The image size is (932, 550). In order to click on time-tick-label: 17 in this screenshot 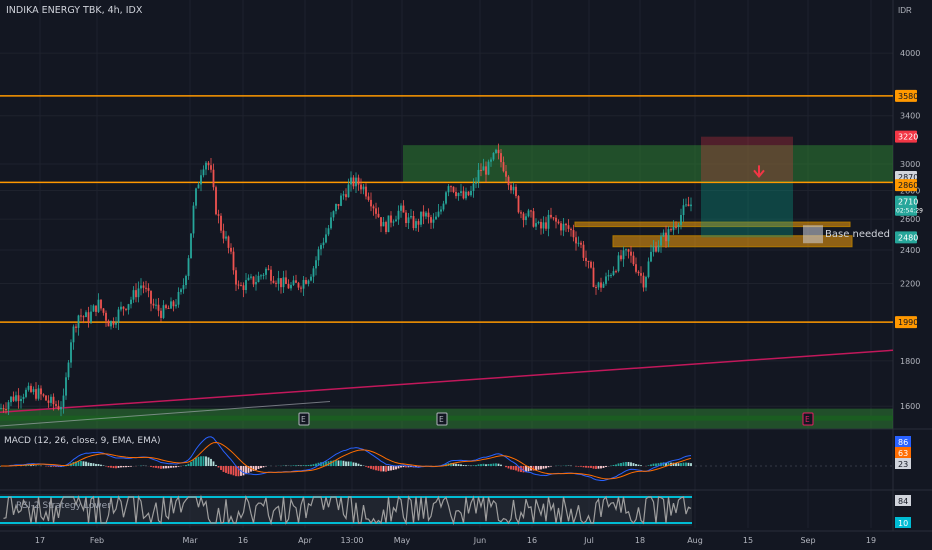, I will do `click(40, 540)`.